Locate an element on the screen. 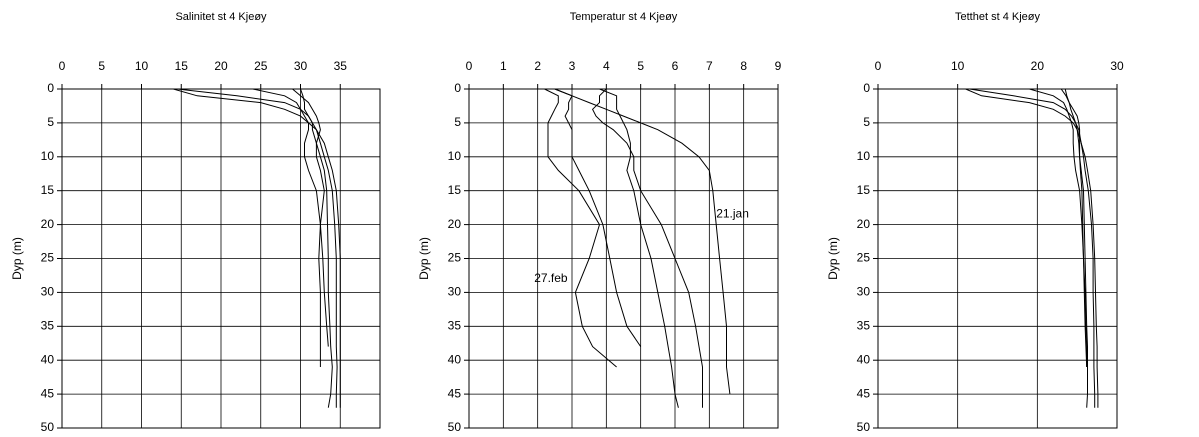 This screenshot has height=437, width=1199. chart-title: Tetthet st 4 Kjeøy is located at coordinates (997, 17).